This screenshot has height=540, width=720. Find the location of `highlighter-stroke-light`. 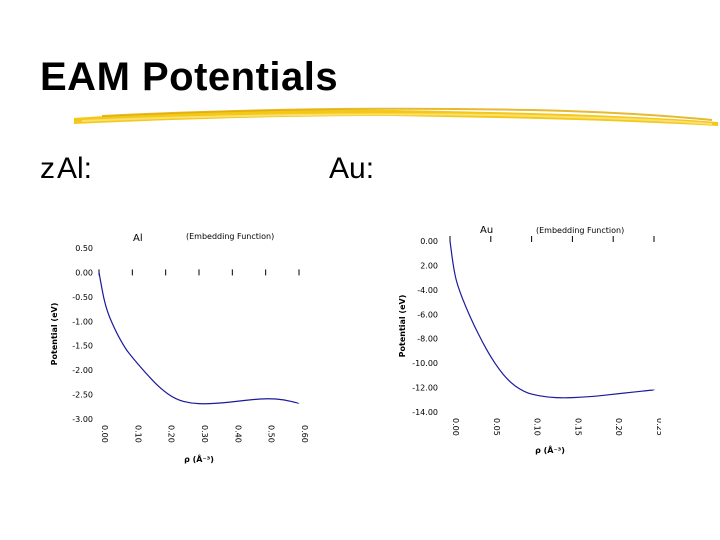

highlighter-stroke-light is located at coordinates (397, 119).